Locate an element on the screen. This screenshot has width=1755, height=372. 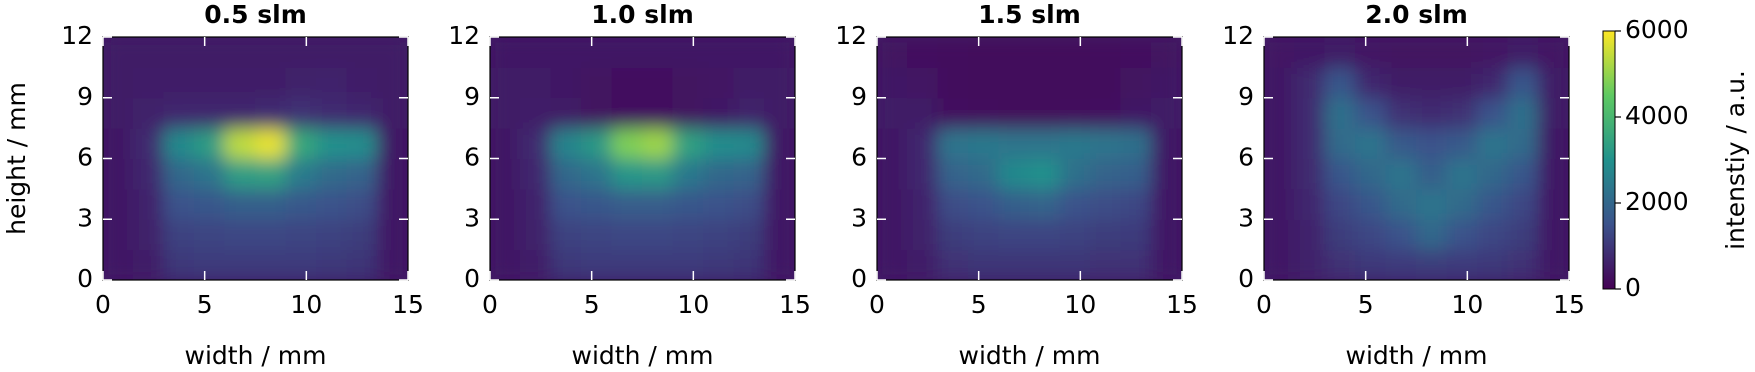
y-tick-label: 9 is located at coordinates (85, 96).